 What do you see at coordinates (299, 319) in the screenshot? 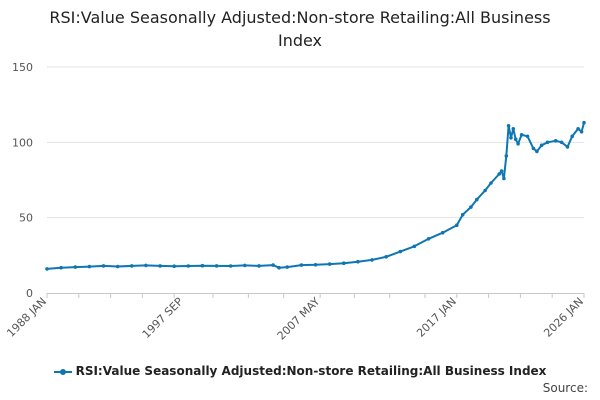
I see `x-tick-label: 2007 MAY` at bounding box center [299, 319].